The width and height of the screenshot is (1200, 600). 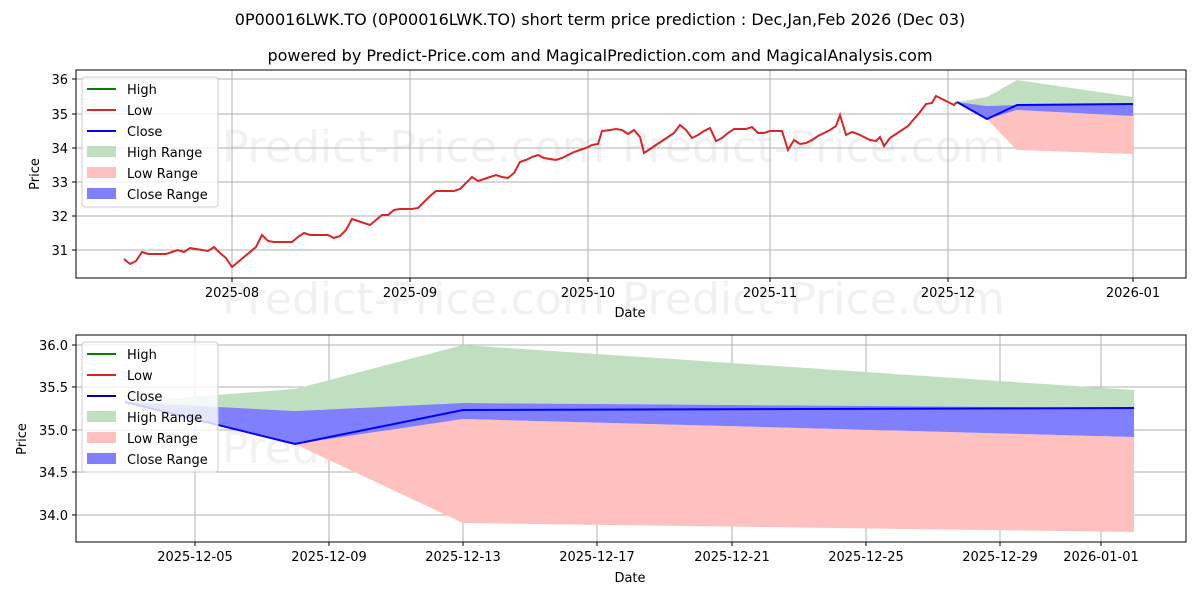 I want to click on x-tick-label: 2025-12-21, so click(x=732, y=557).